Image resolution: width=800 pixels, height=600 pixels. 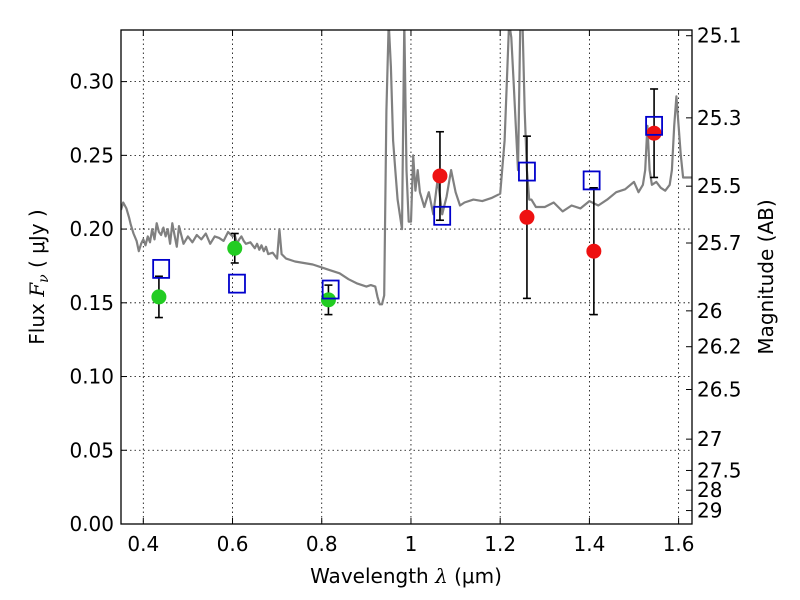 I want to click on y-tick-label: 0.25, so click(x=91, y=155).